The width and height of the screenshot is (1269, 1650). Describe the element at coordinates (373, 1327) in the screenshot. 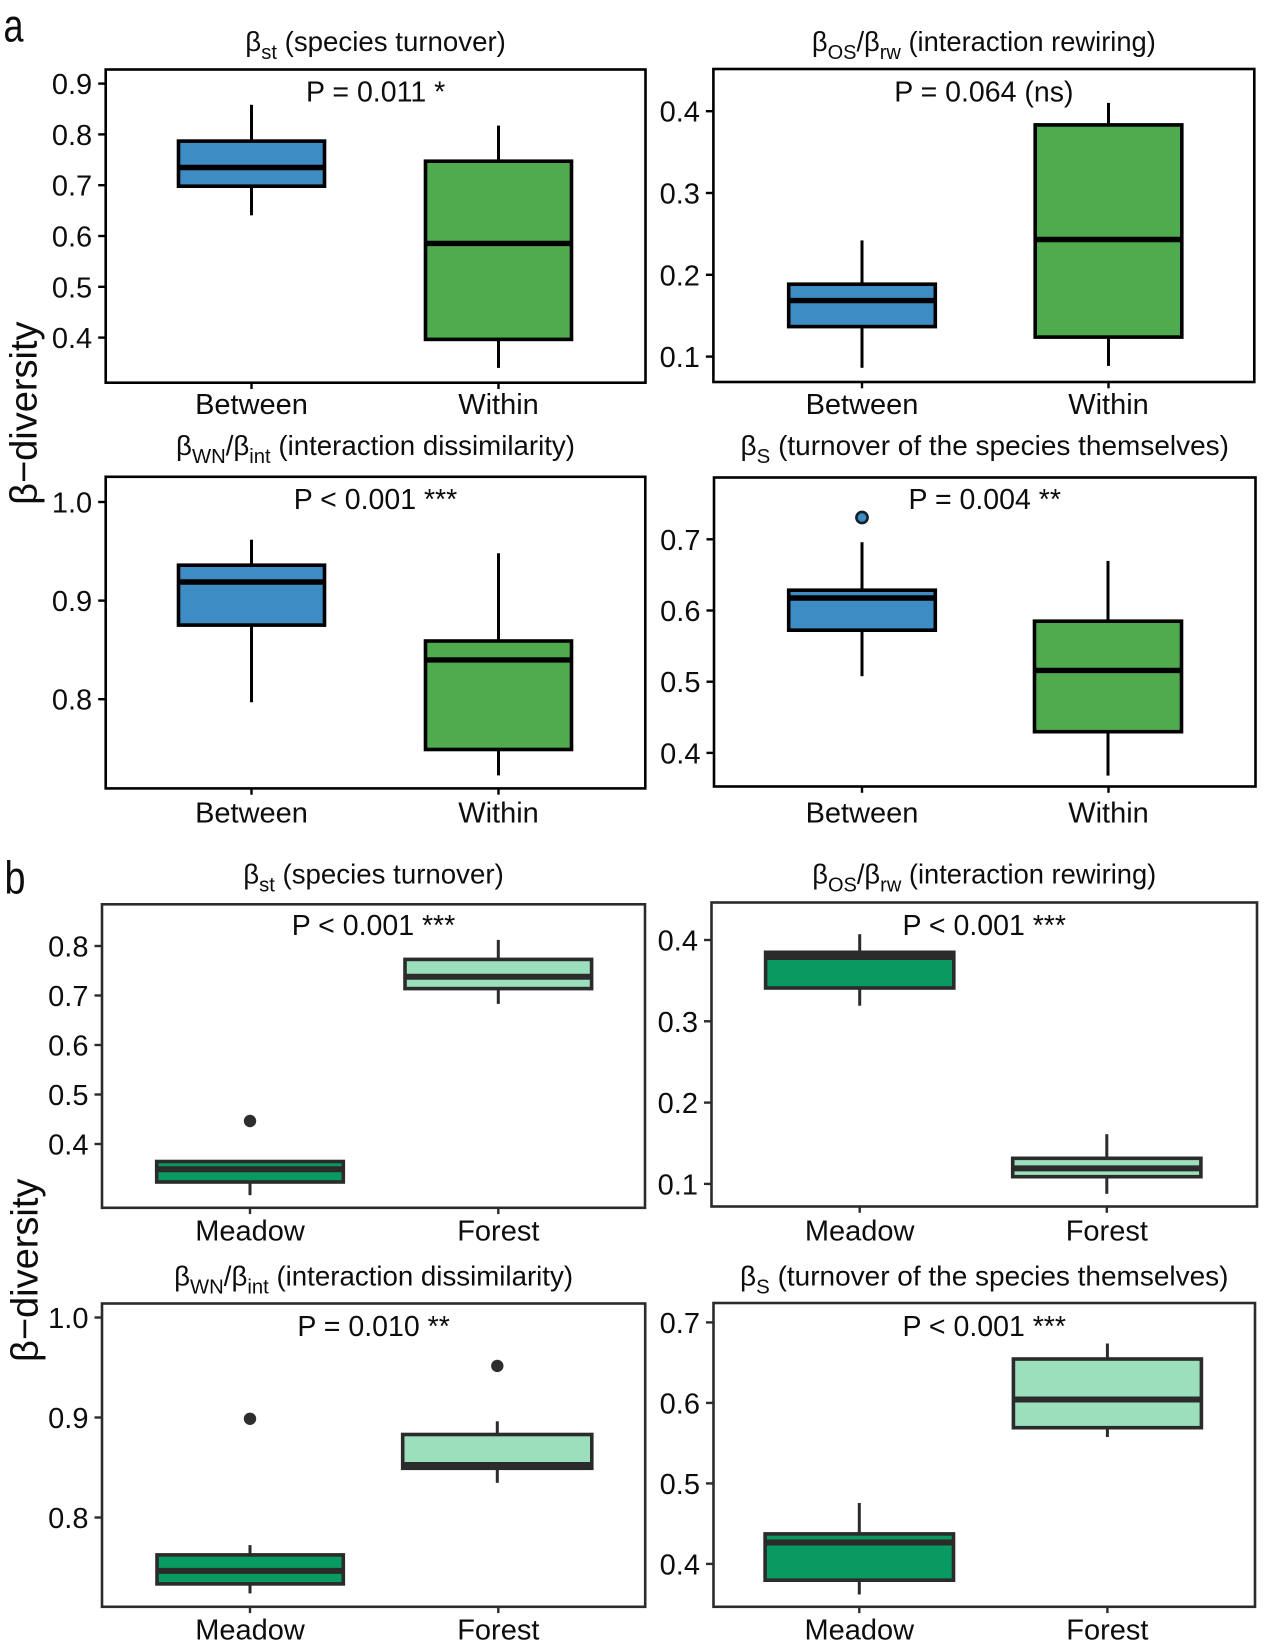

I see `svg-text: P = 0.010 **` at that location.